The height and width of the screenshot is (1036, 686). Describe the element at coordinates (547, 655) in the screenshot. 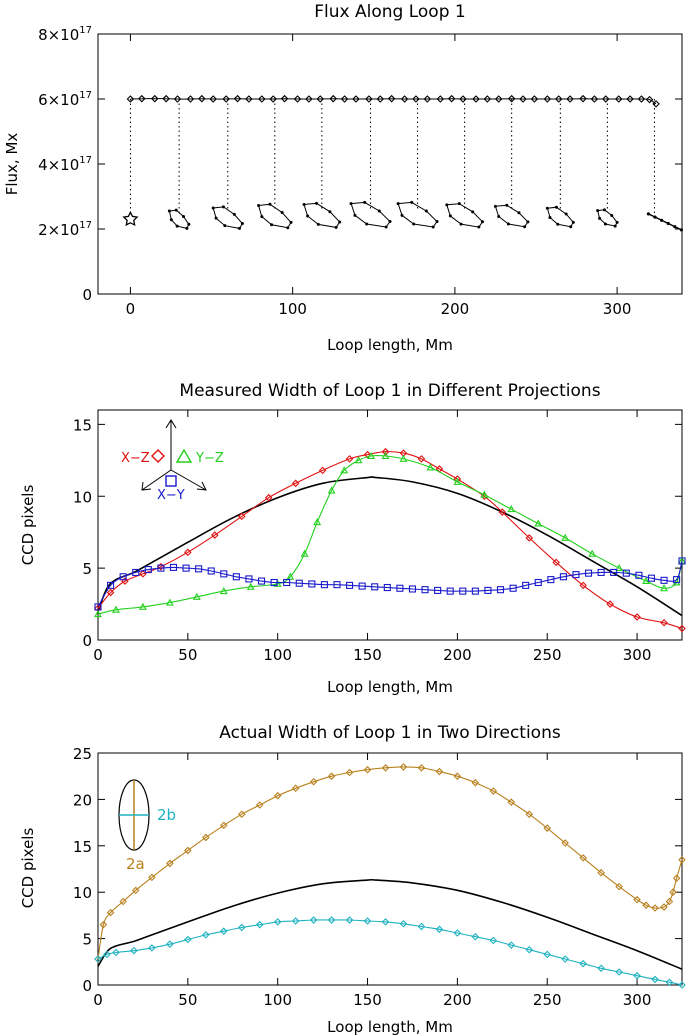

I see `measured-xtick-label: 250` at that location.